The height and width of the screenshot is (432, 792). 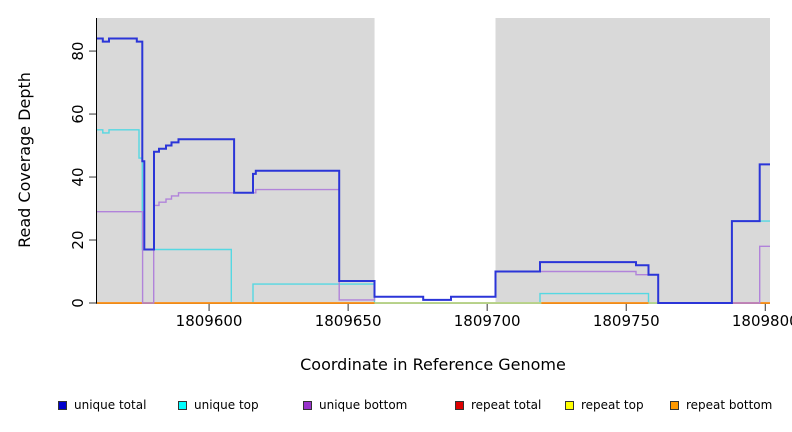 What do you see at coordinates (487, 321) in the screenshot?
I see `x-tick-label: 1809700` at bounding box center [487, 321].